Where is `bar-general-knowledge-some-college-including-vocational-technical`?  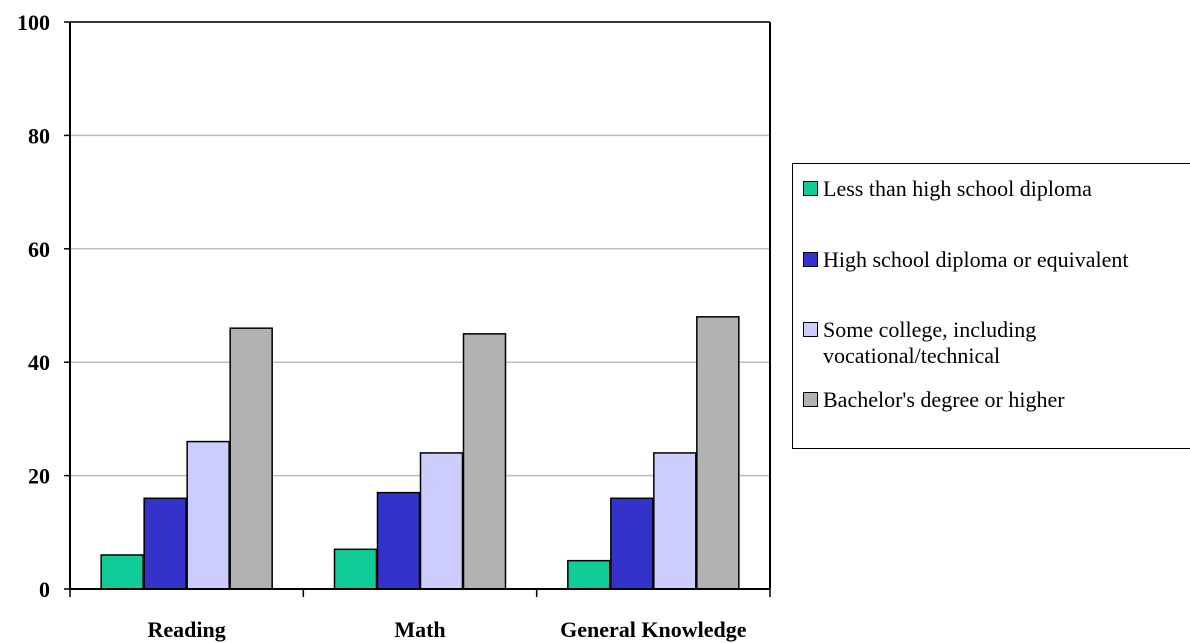
bar-general-knowledge-some-college-including-vocational-technical is located at coordinates (675, 521).